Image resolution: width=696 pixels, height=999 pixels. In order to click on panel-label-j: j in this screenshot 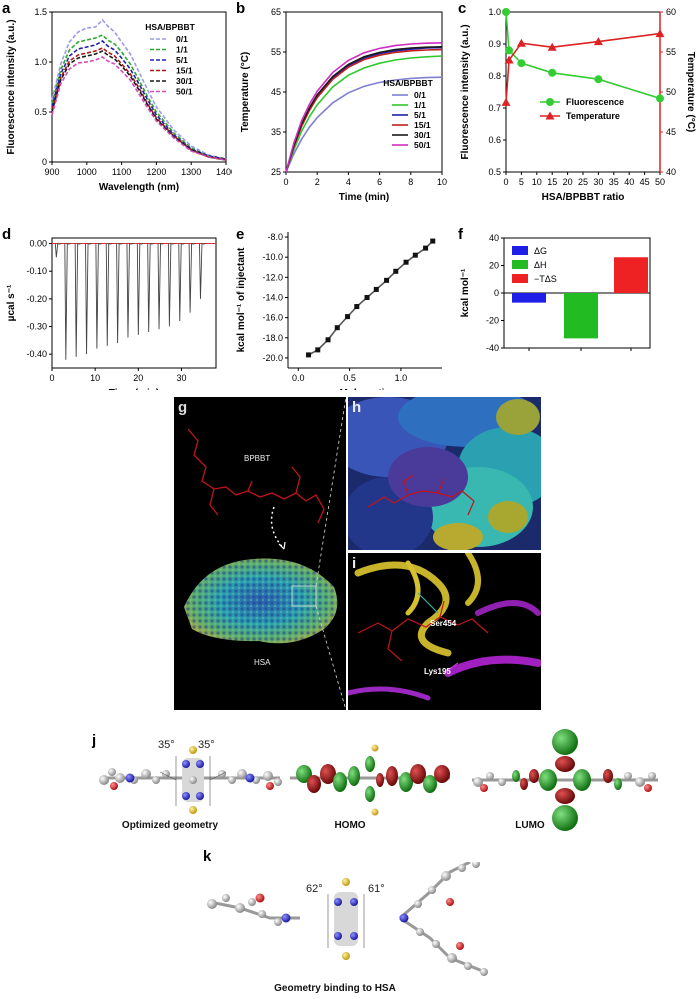, I will do `click(94, 740)`.